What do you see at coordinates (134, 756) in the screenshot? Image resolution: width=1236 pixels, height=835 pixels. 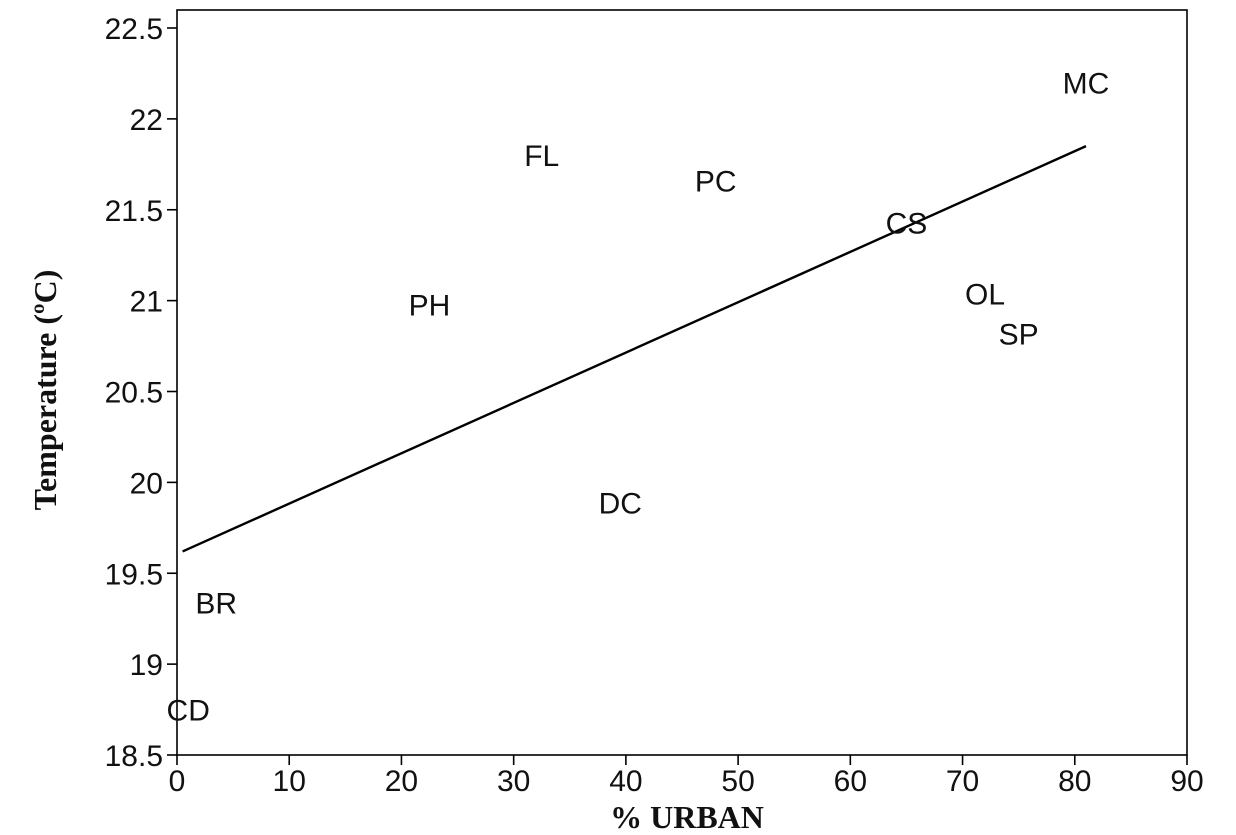 I see `y-tick-label: 18.5` at bounding box center [134, 756].